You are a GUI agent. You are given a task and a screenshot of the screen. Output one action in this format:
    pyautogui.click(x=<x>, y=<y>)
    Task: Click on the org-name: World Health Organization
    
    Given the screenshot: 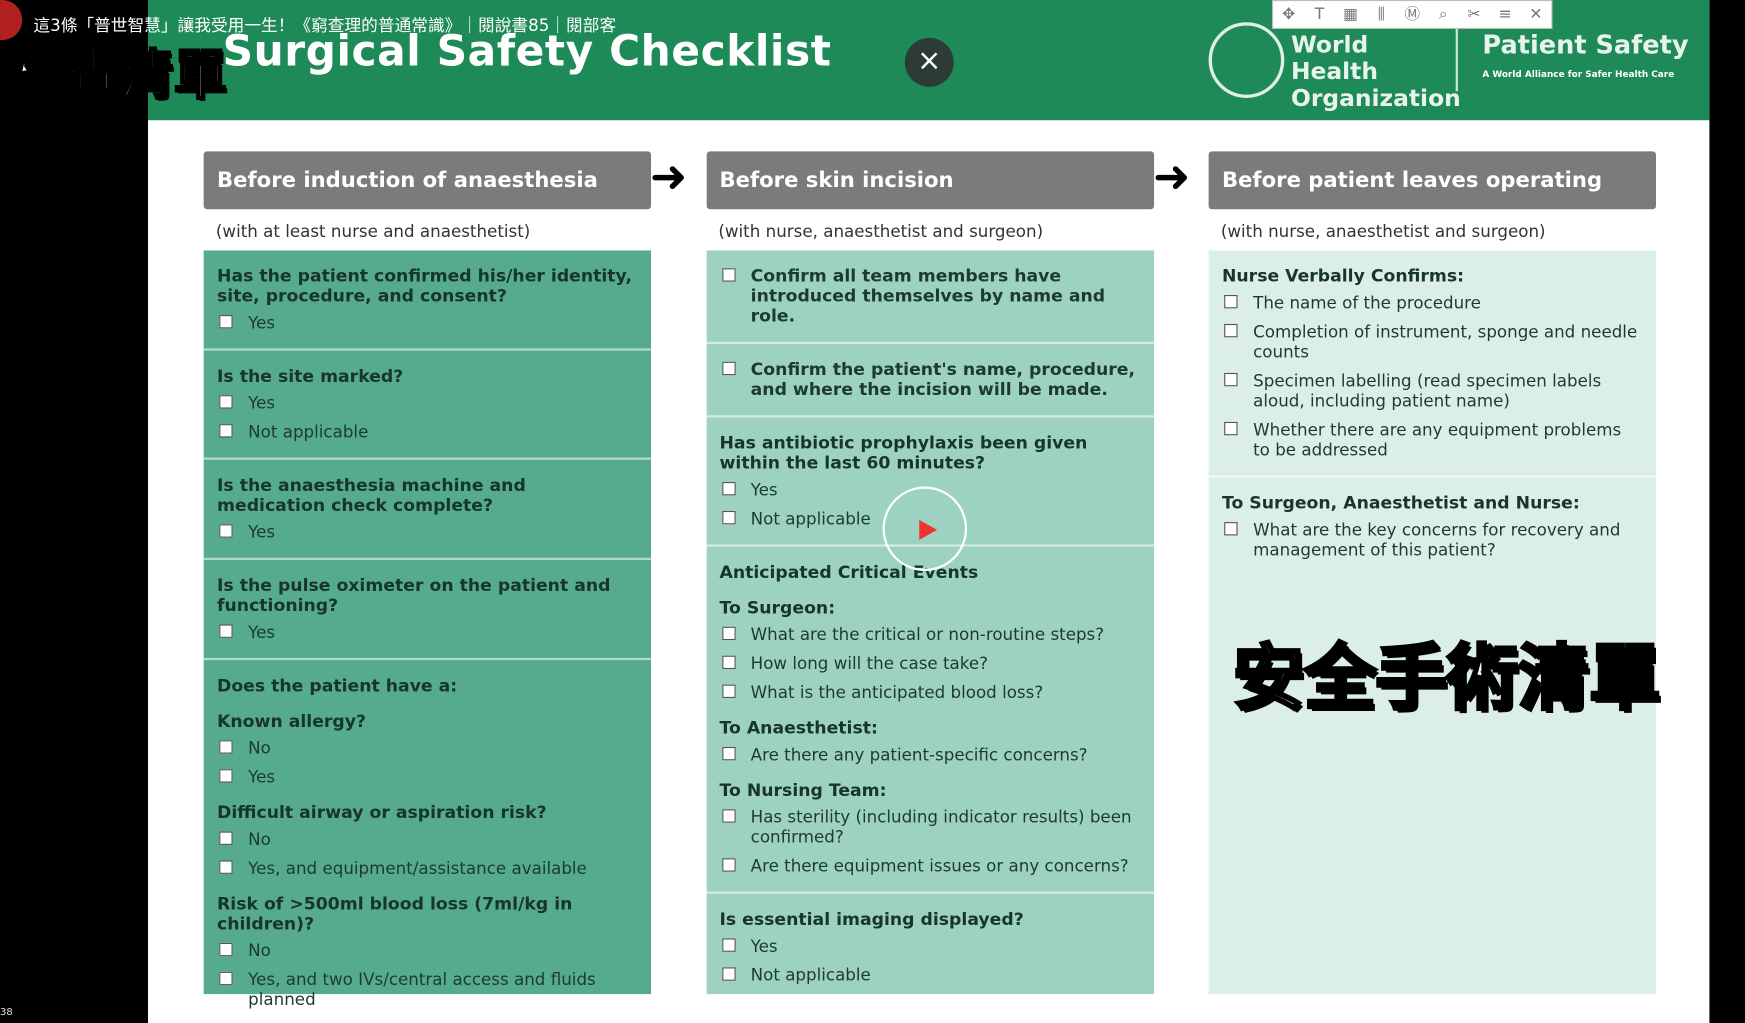 What is the action you would take?
    pyautogui.click(x=1375, y=71)
    